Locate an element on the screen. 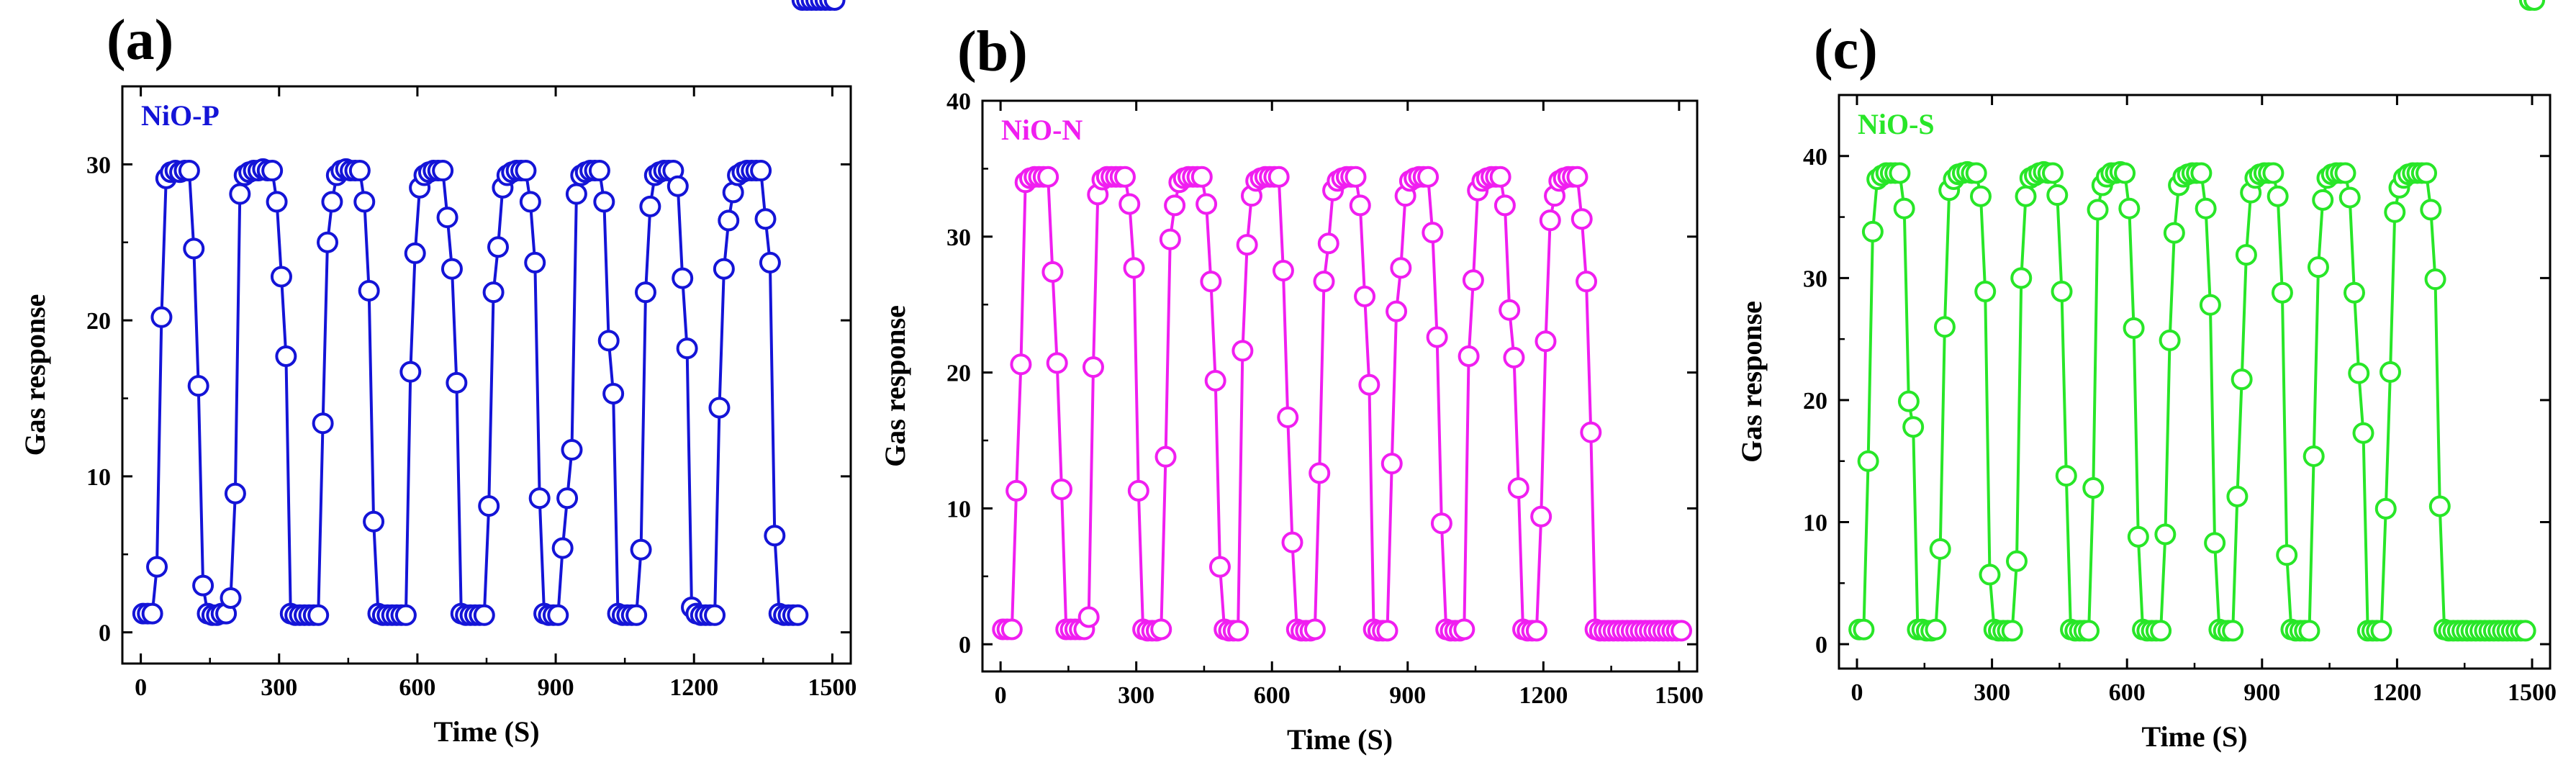 Image resolution: width=2576 pixels, height=783 pixels. x-axis-title: Time (S) is located at coordinates (2194, 737).